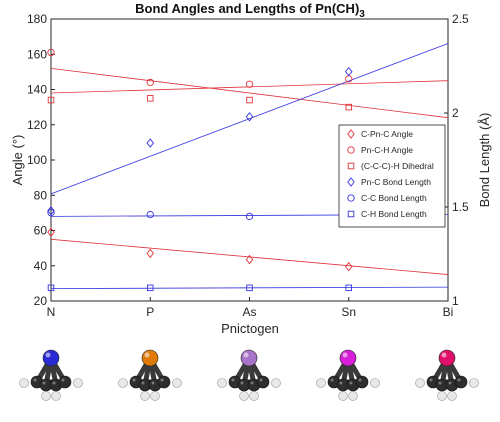 The width and height of the screenshot is (500, 422). I want to click on right-tick-label: 1, so click(455, 301).